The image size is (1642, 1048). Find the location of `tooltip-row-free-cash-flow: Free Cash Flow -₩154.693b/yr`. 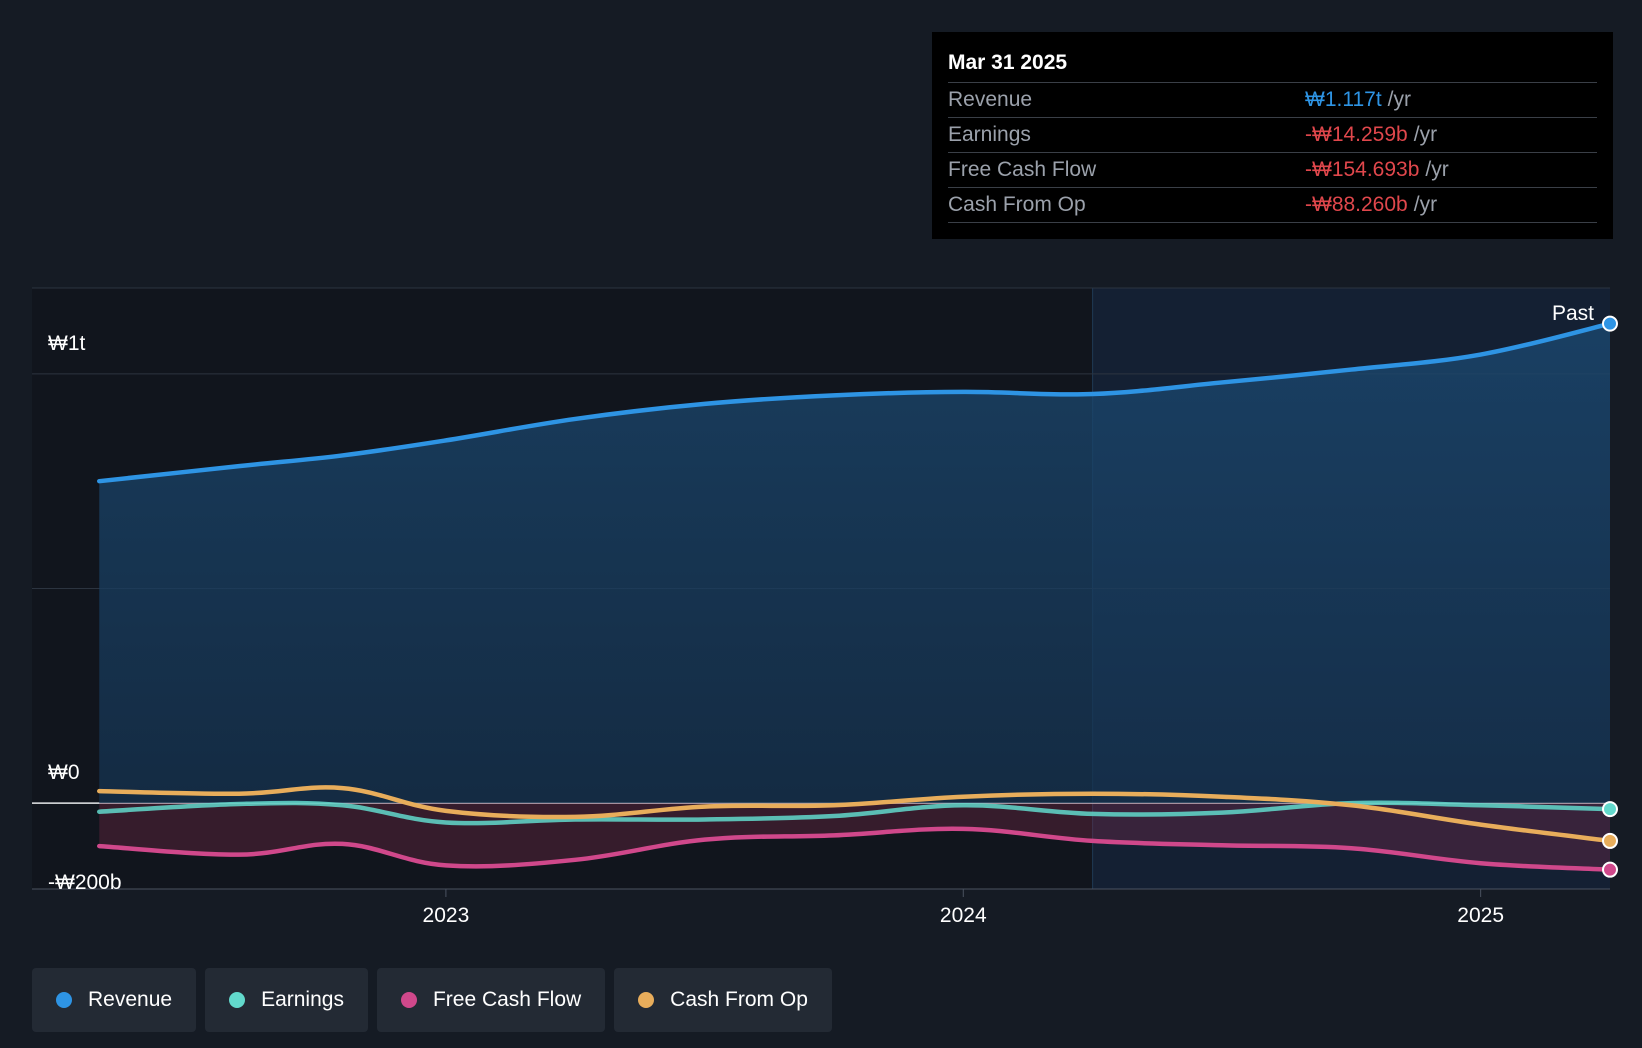

tooltip-row-free-cash-flow: Free Cash Flow -₩154.693b/yr is located at coordinates (1272, 170).